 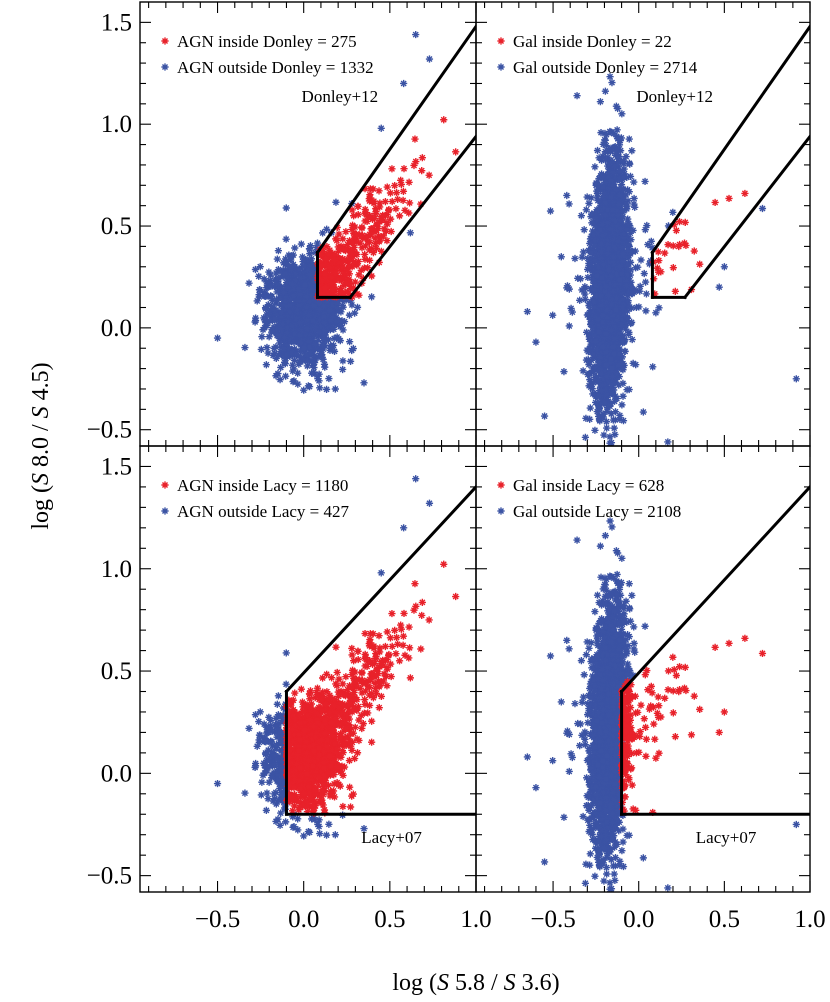 I want to click on legend-marker-icon, so click(x=165, y=67).